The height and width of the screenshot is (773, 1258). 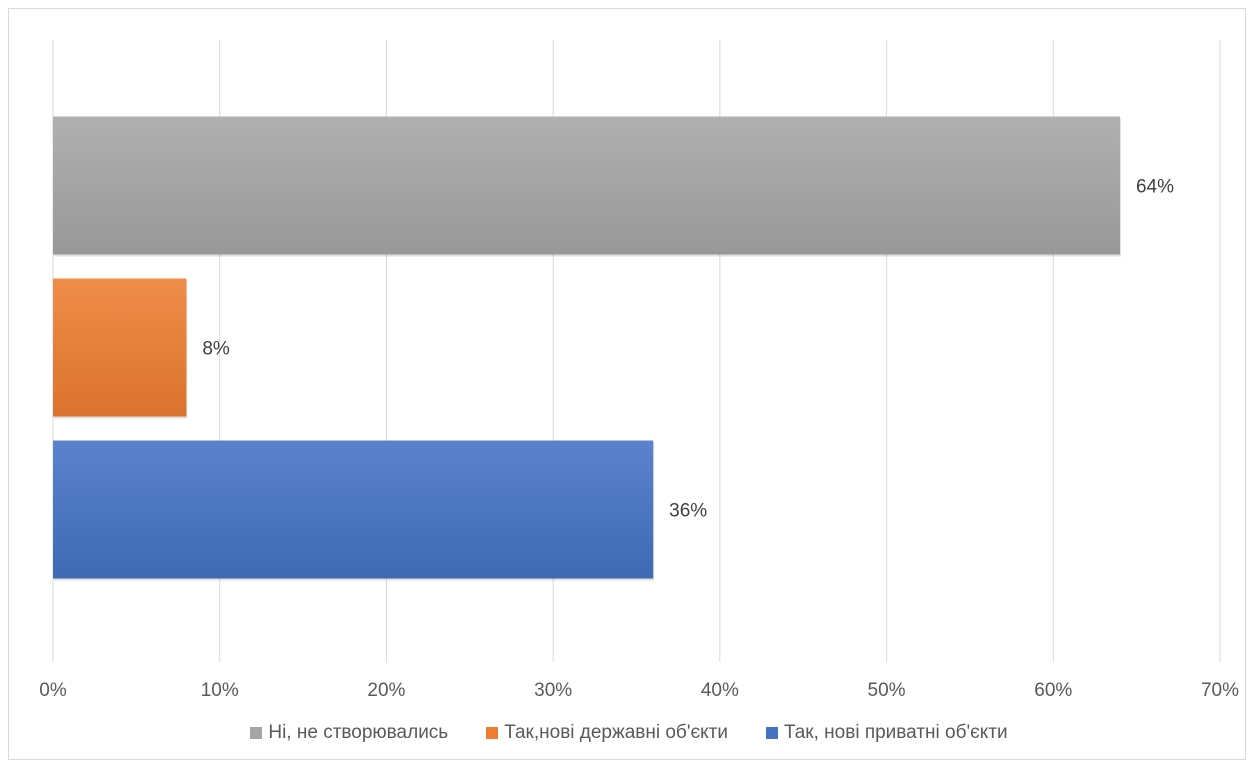 I want to click on x-tick-label: 0%, so click(x=53, y=690).